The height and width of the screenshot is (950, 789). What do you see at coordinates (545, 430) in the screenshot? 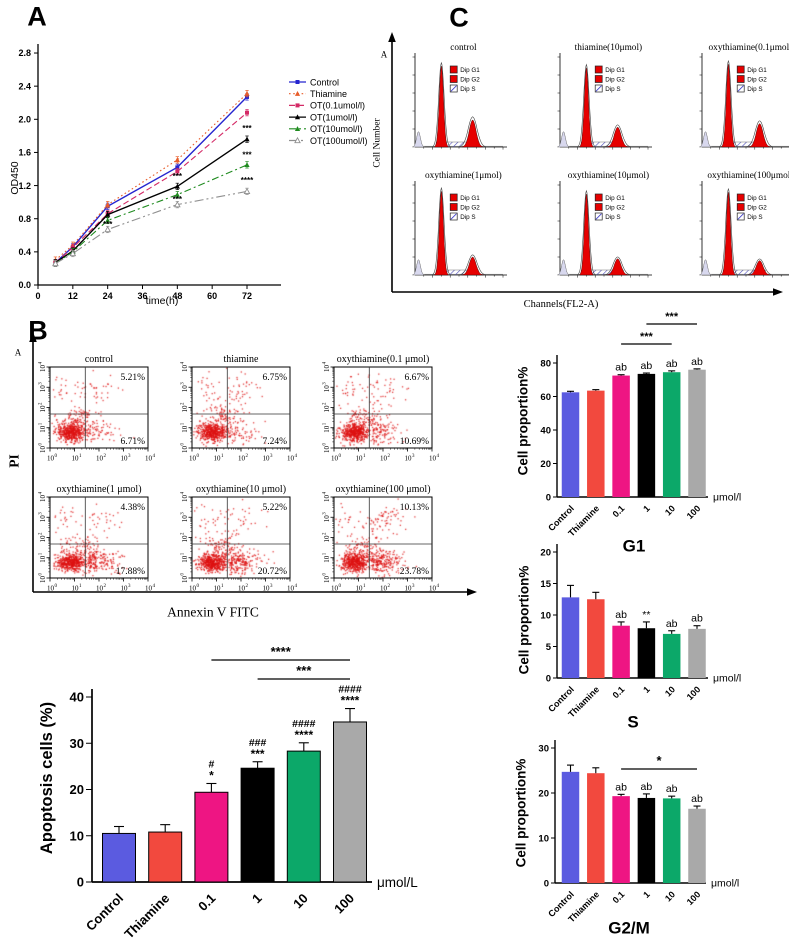
I see `svg-text: 40` at bounding box center [545, 430].